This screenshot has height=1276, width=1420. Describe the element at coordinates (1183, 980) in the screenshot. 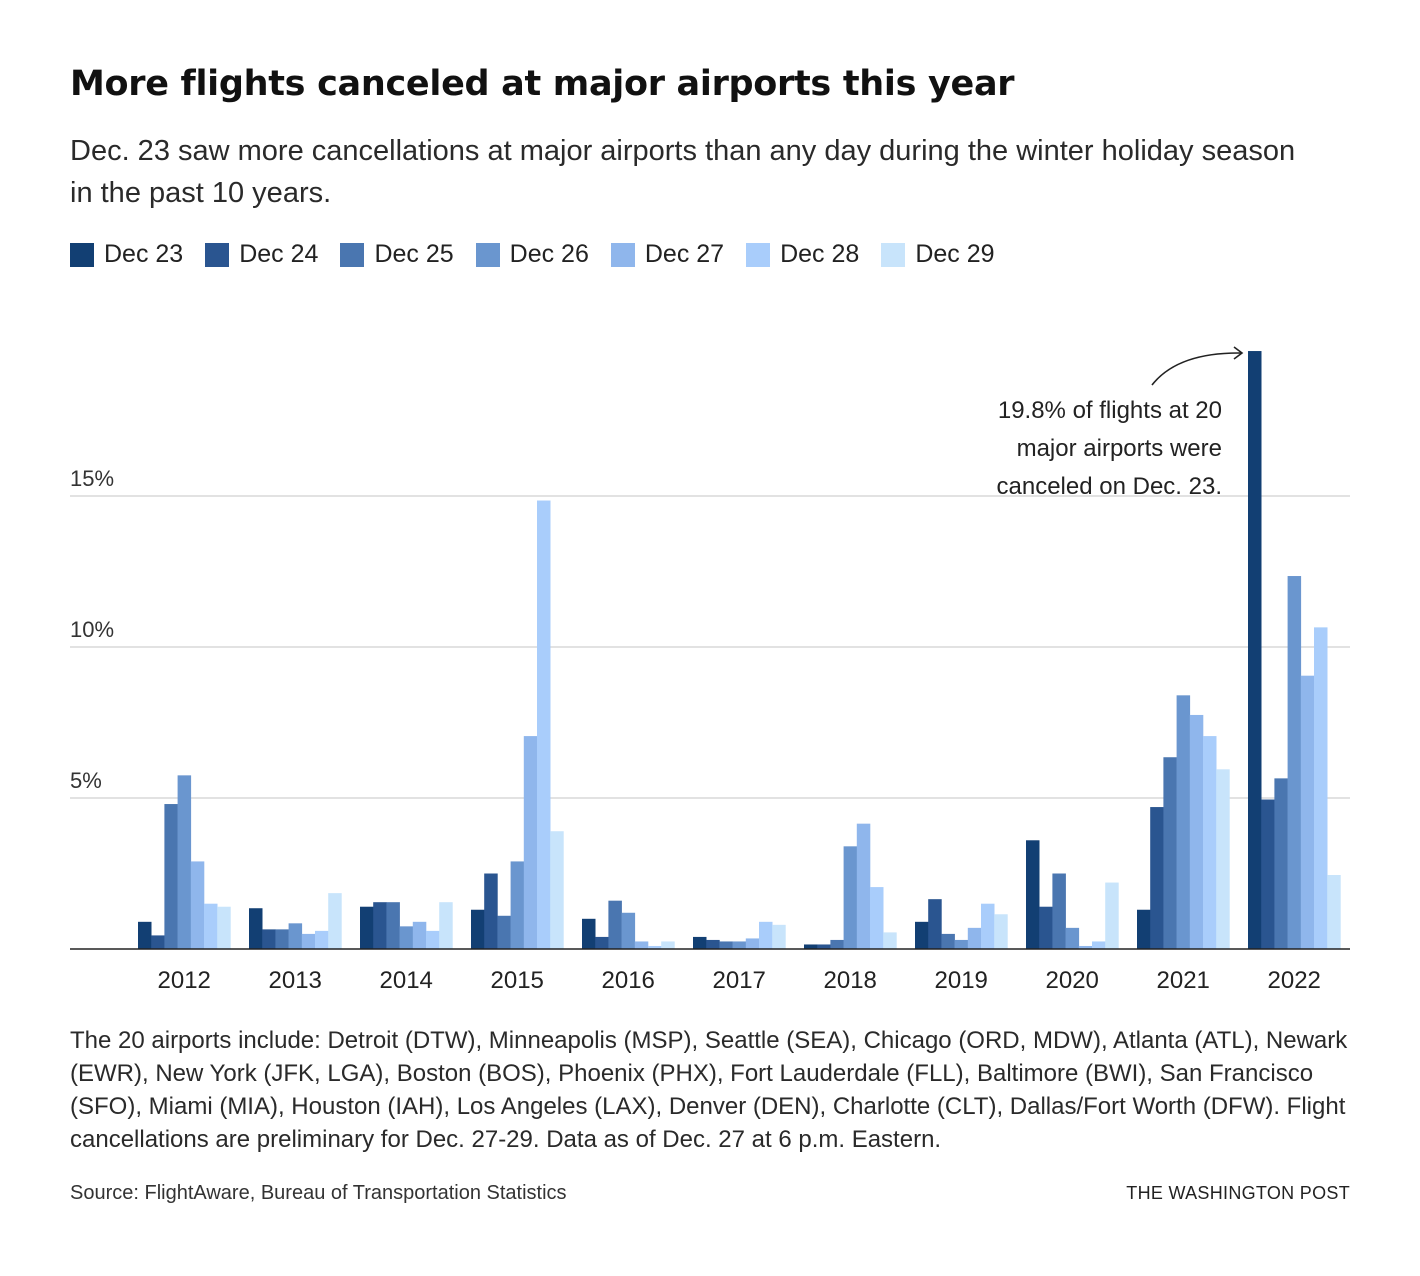

I see `x-tick-label: 2021` at that location.